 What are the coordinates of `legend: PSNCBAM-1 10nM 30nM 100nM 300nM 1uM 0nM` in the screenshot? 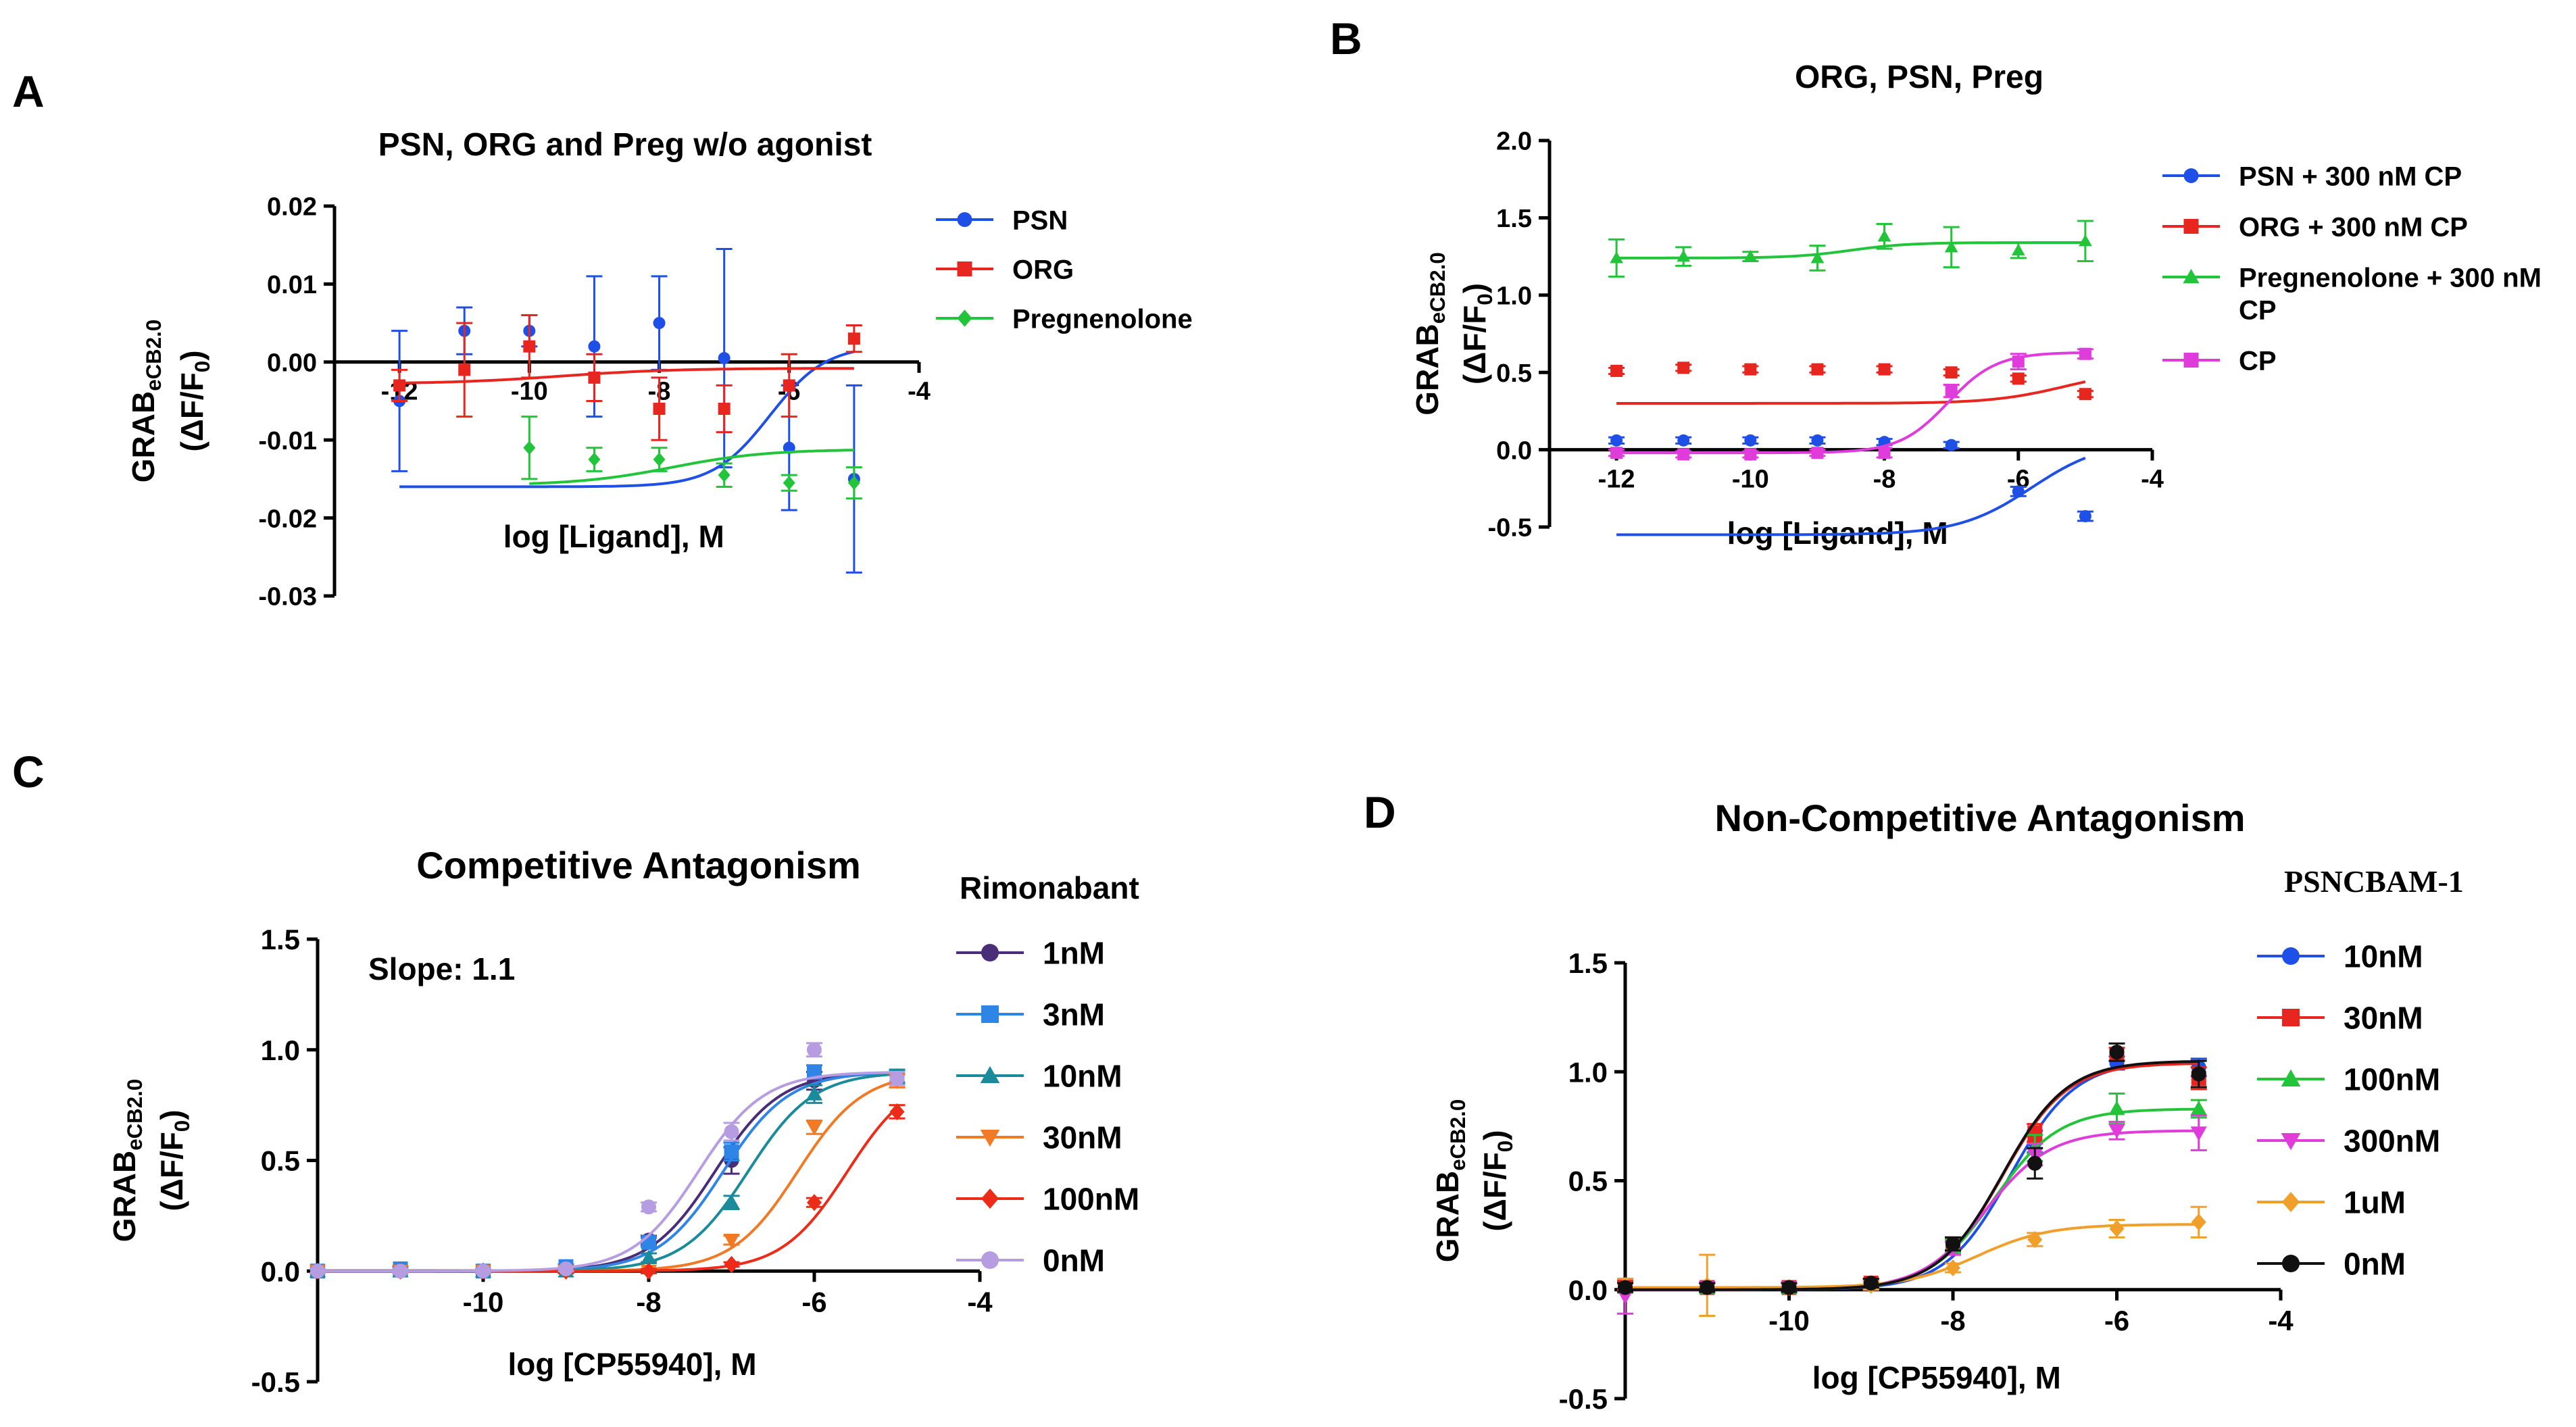 It's located at (2360, 1073).